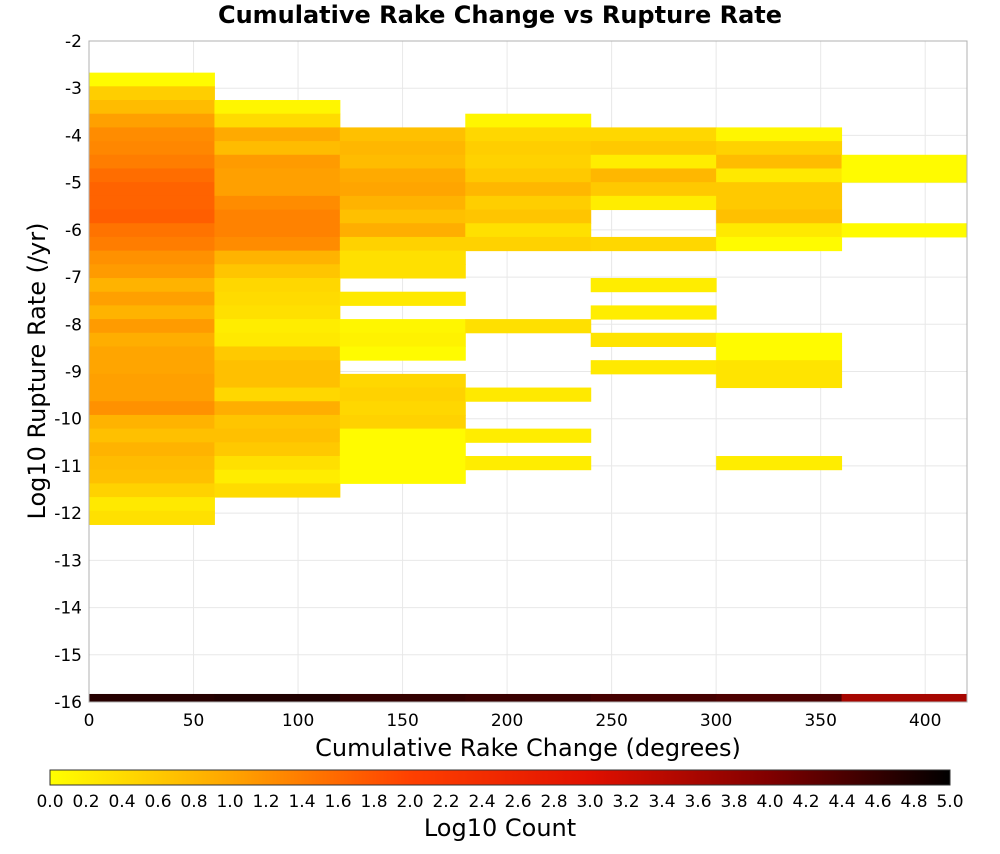 This screenshot has width=1000, height=854. Describe the element at coordinates (73, 231) in the screenshot. I see `y-tick-label: -6` at that location.